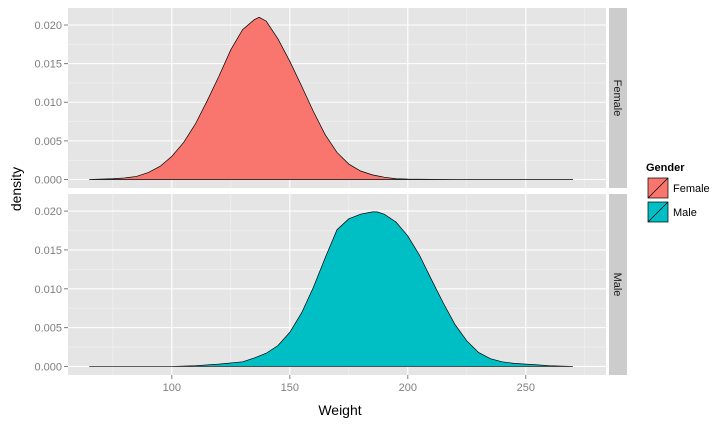 The height and width of the screenshot is (424, 720). What do you see at coordinates (290, 388) in the screenshot?
I see `x-tick-label: 150` at bounding box center [290, 388].